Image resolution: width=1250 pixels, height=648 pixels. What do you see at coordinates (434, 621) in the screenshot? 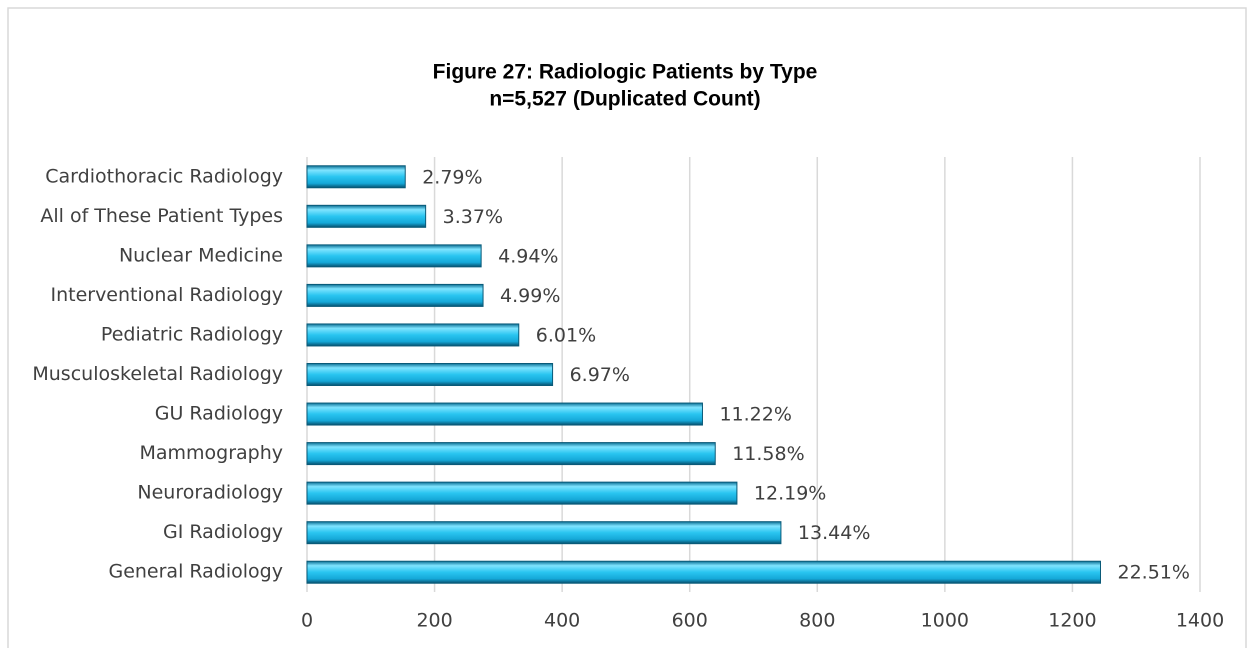
I see `x-tick-label: 200` at bounding box center [434, 621].